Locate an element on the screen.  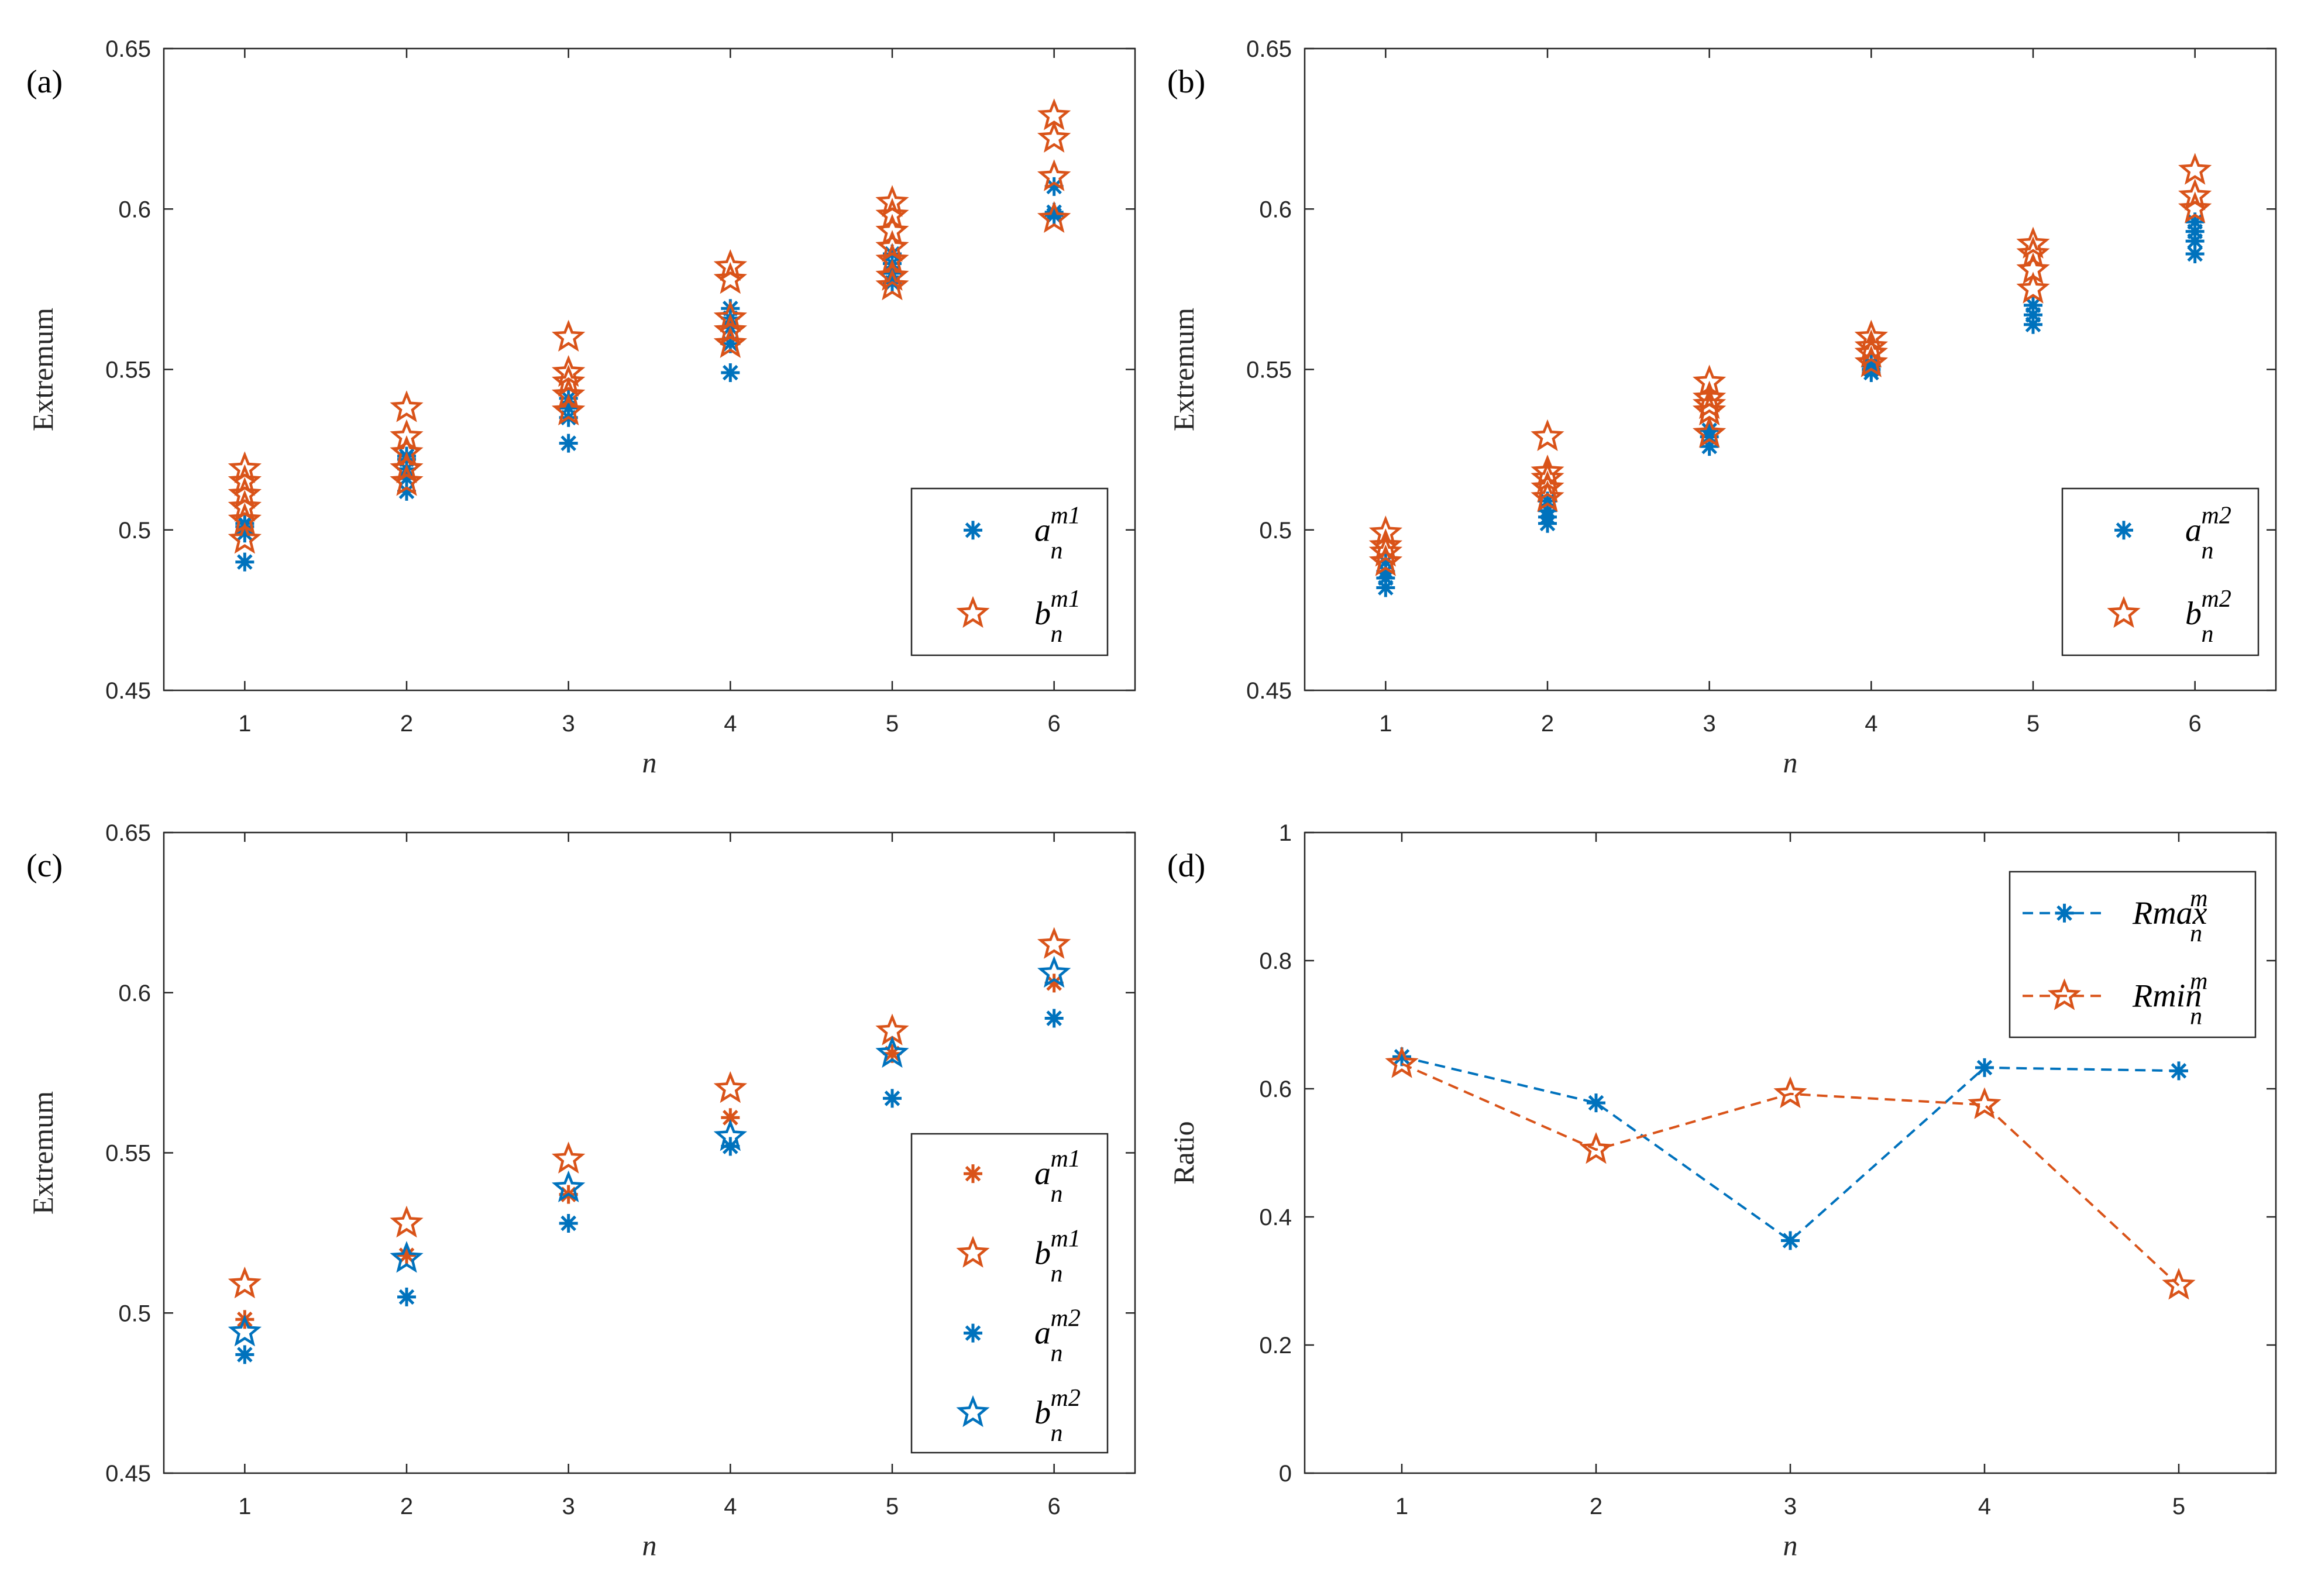
legend-label: Rmin is located at coordinates (2167, 996).